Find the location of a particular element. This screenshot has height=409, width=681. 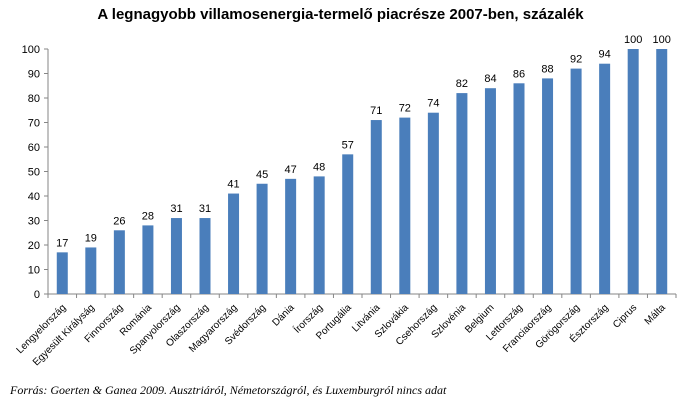

y-tick-label: 50 is located at coordinates (34, 173).